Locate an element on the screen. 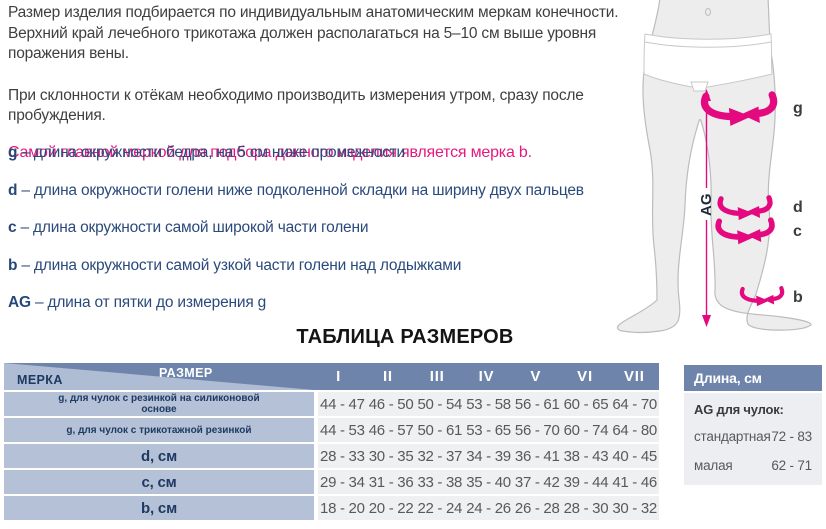  figure-label-b: b is located at coordinates (798, 297).